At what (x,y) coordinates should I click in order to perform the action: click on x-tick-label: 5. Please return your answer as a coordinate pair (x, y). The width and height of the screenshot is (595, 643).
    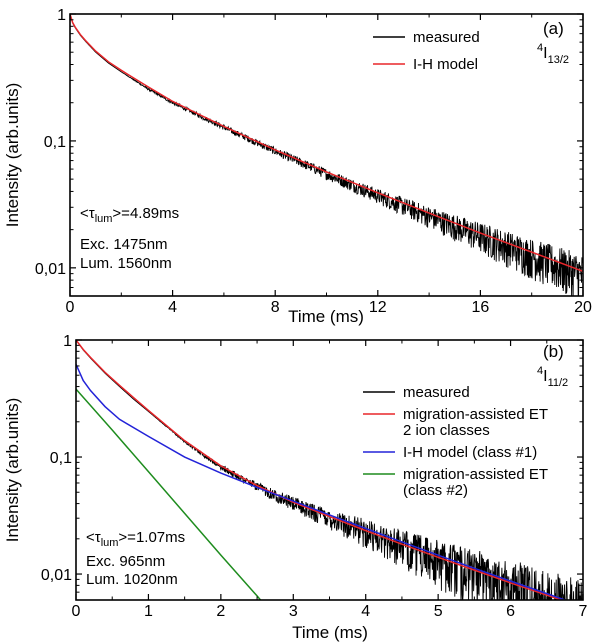
    Looking at the image, I should click on (438, 611).